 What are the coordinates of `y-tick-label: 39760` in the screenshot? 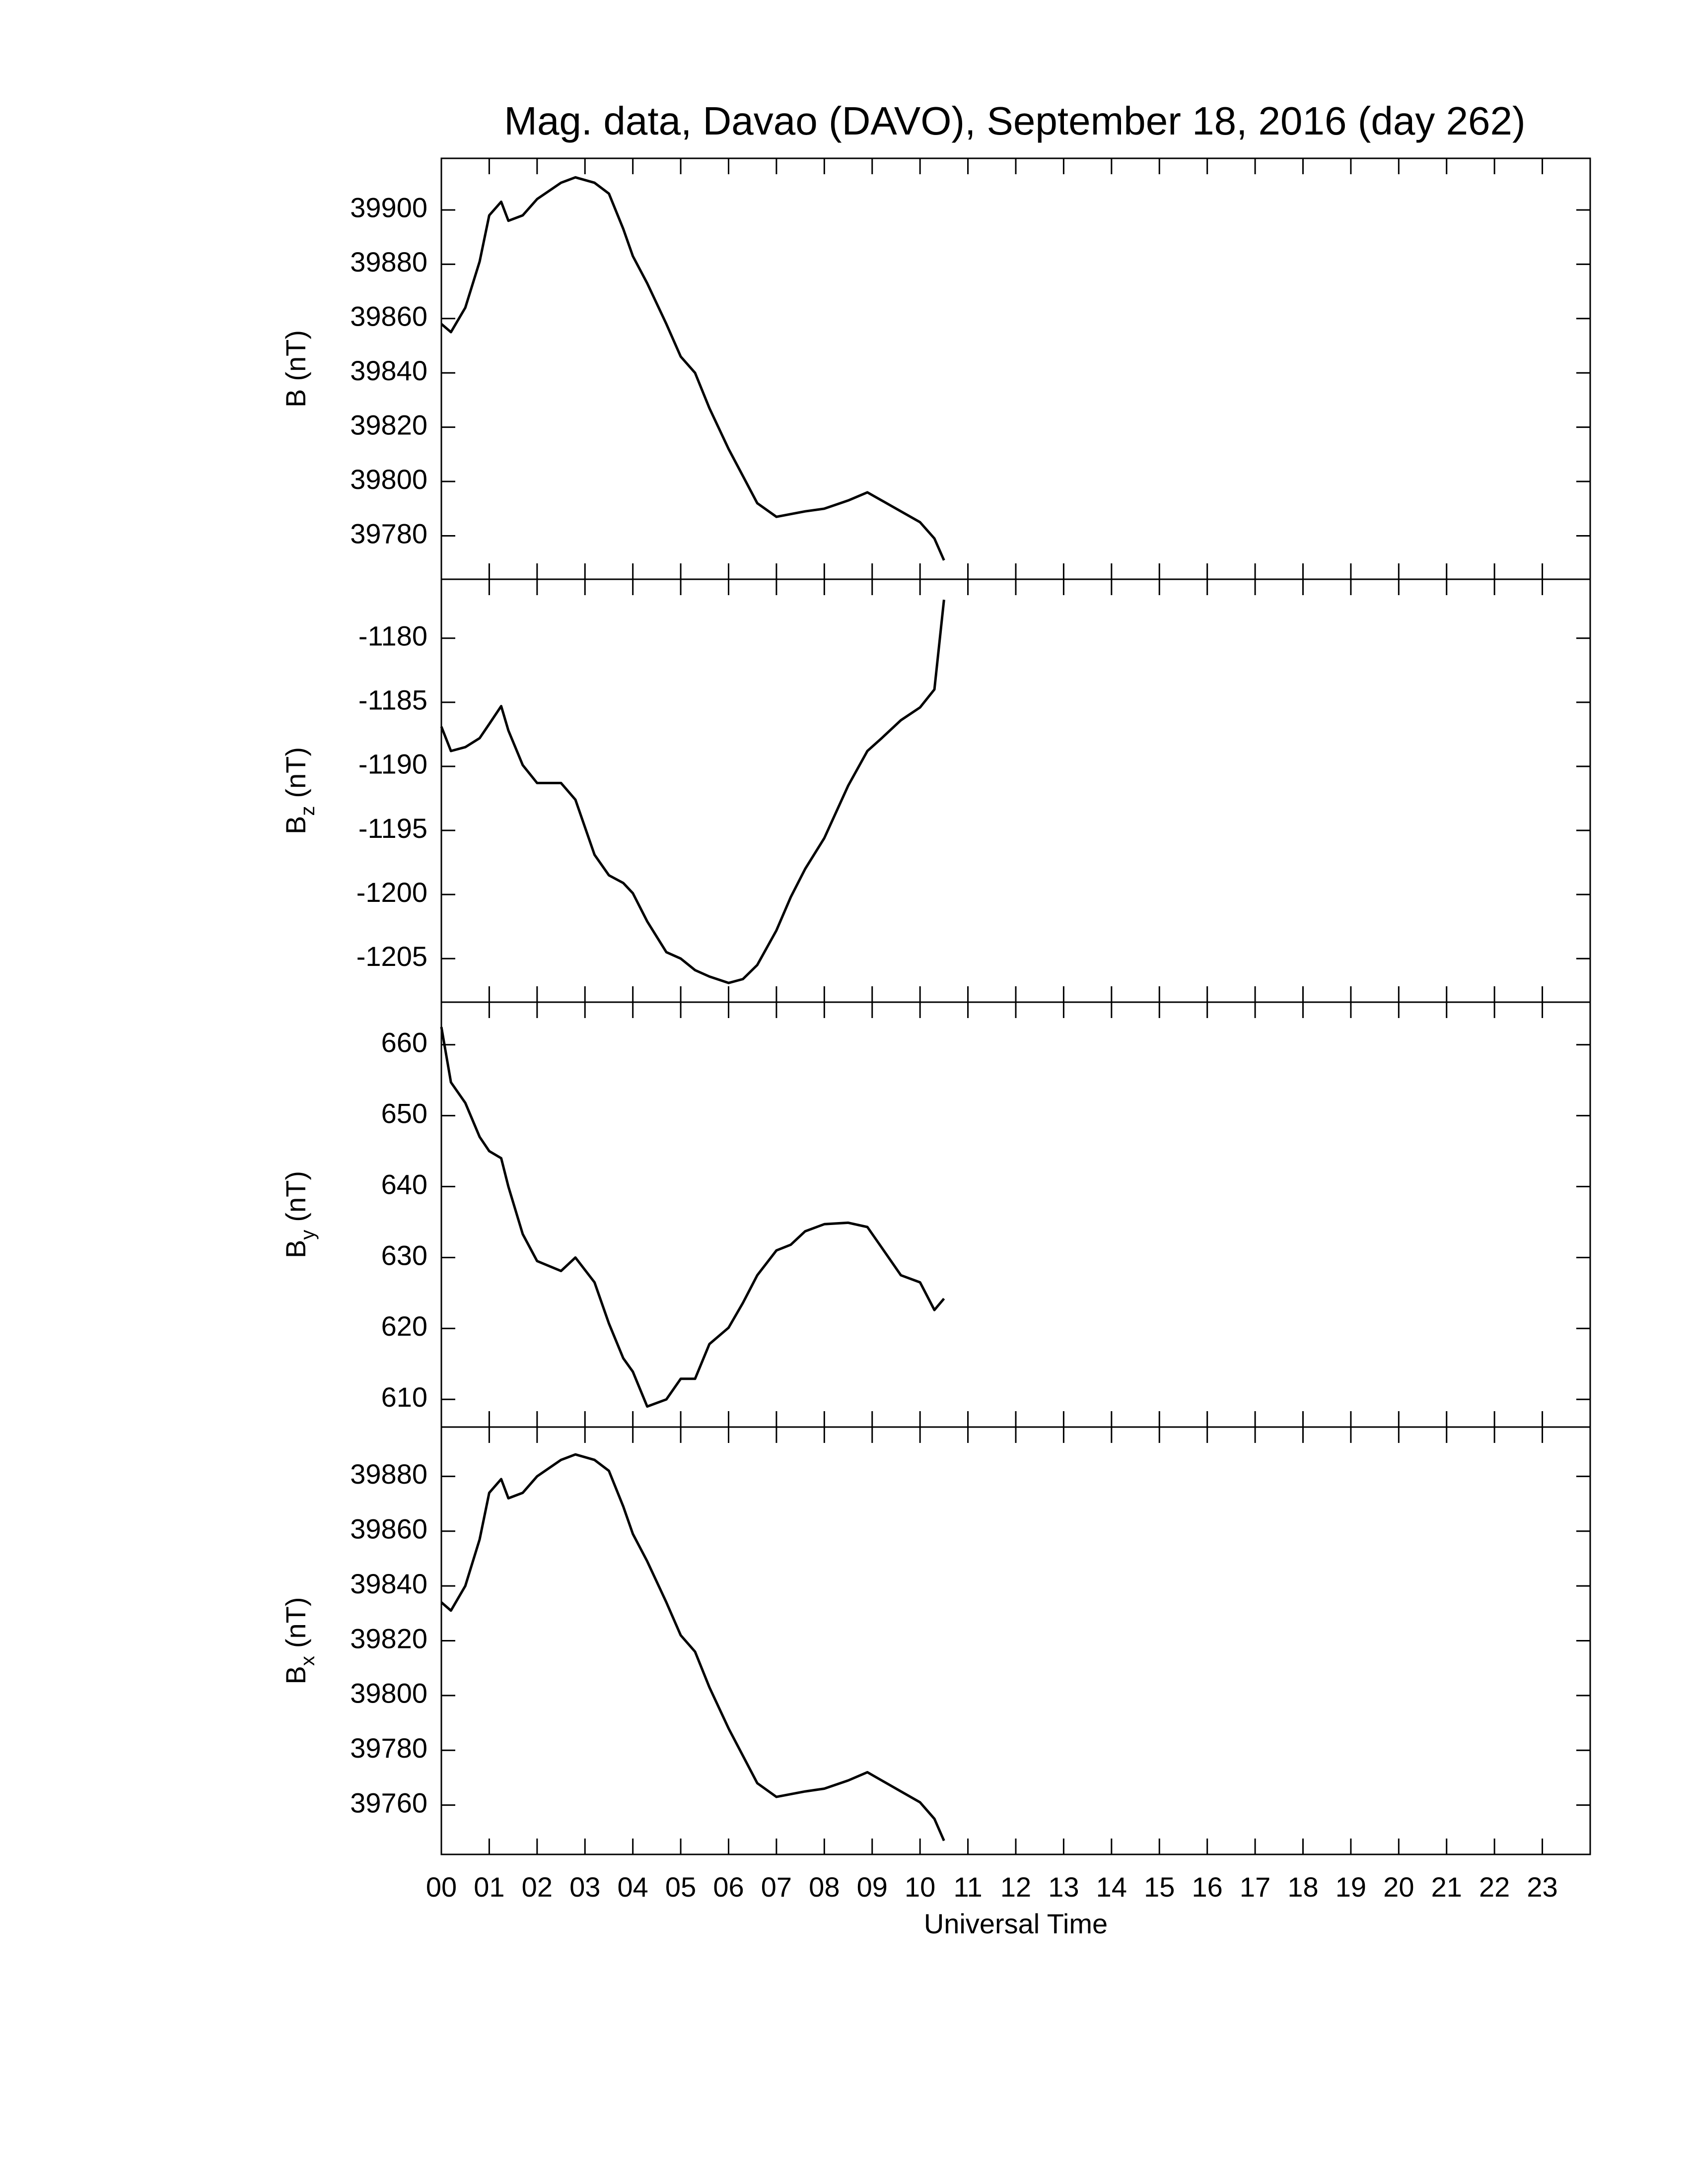 It's located at (388, 1802).